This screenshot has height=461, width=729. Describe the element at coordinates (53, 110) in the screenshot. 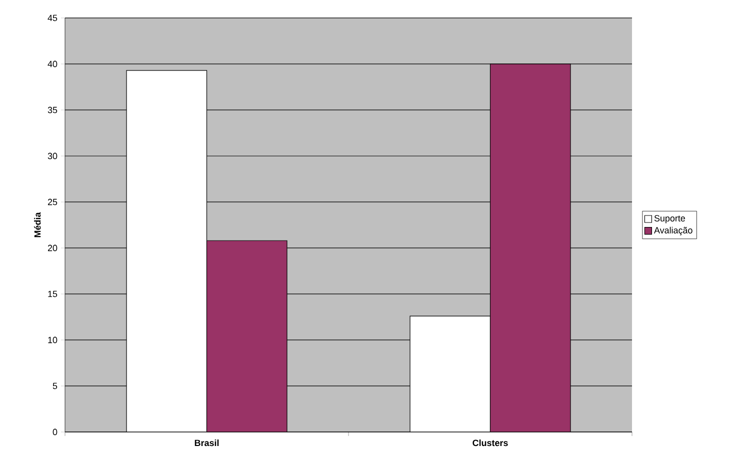

I see `y-tick-label: 35` at that location.